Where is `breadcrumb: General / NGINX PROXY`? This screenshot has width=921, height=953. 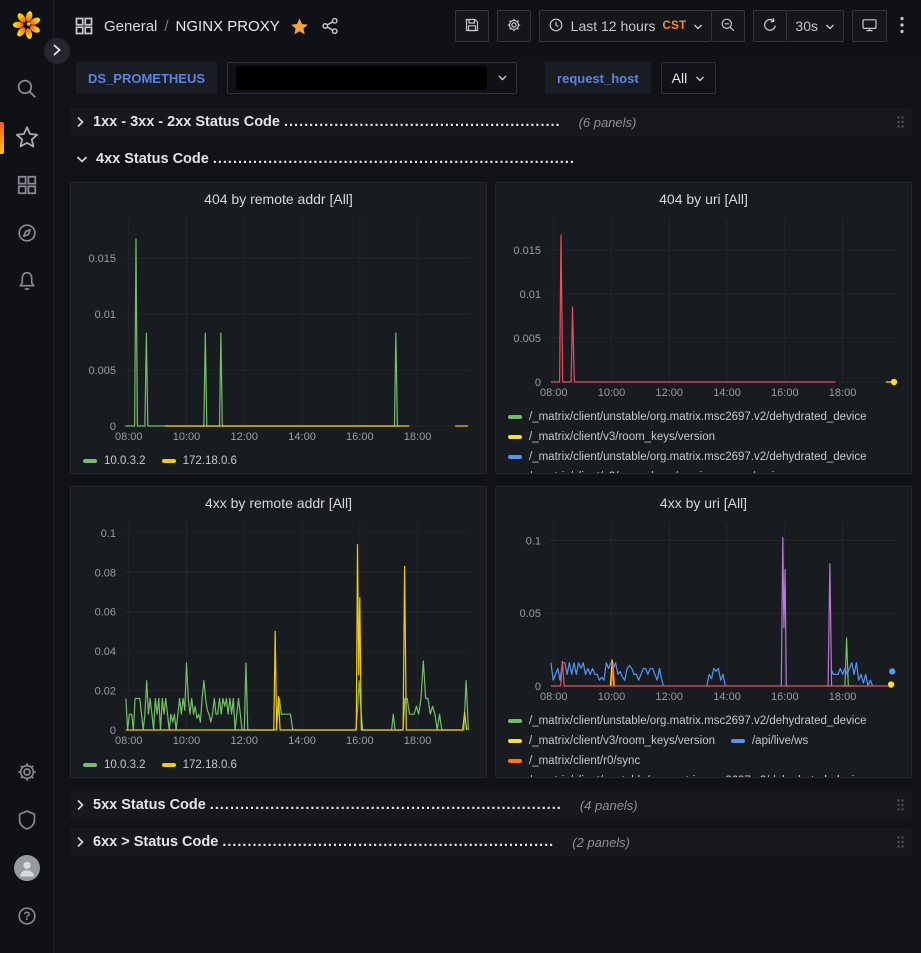 breadcrumb: General / NGINX PROXY is located at coordinates (192, 26).